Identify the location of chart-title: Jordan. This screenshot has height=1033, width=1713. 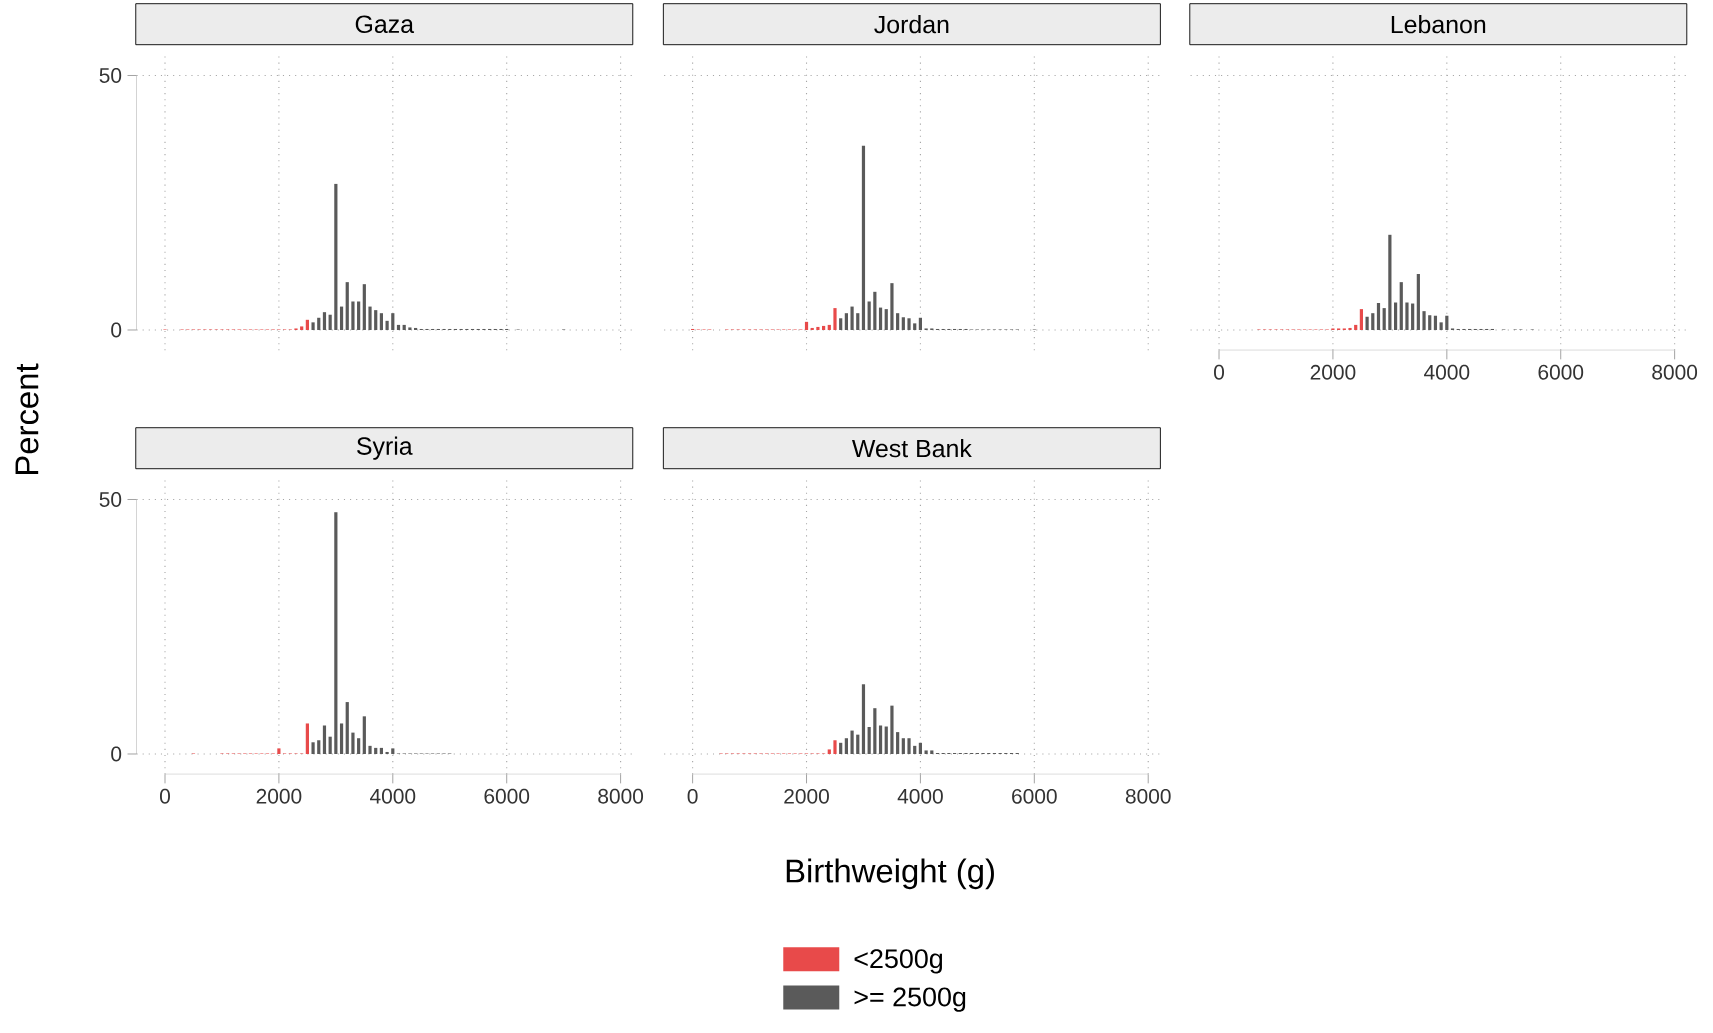
(911, 24).